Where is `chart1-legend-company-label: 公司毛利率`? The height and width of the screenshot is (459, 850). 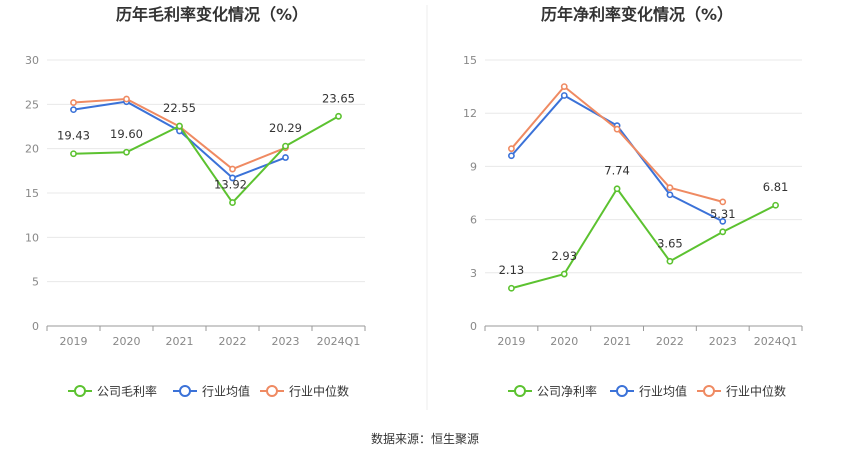 chart1-legend-company-label: 公司毛利率 is located at coordinates (127, 391).